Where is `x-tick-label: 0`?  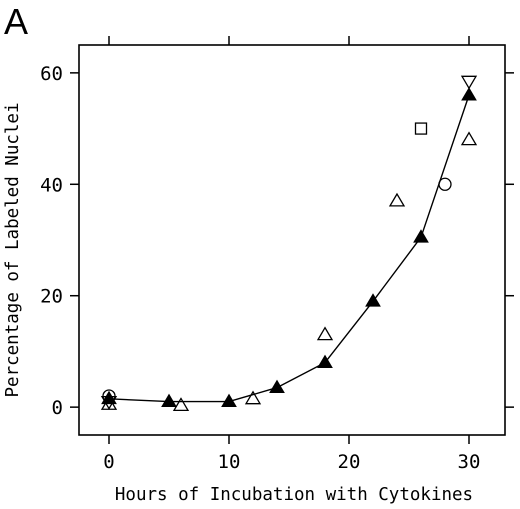
x-tick-label: 0 is located at coordinates (108, 462).